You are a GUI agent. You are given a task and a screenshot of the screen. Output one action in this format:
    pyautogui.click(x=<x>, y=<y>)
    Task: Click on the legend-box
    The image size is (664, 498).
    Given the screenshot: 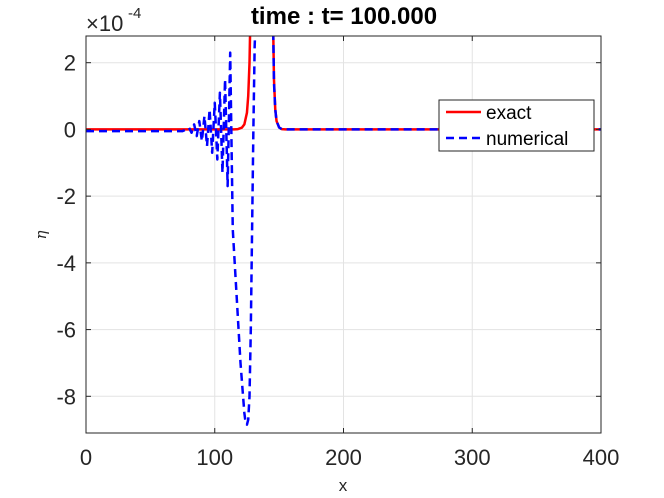 What is the action you would take?
    pyautogui.click(x=516, y=125)
    